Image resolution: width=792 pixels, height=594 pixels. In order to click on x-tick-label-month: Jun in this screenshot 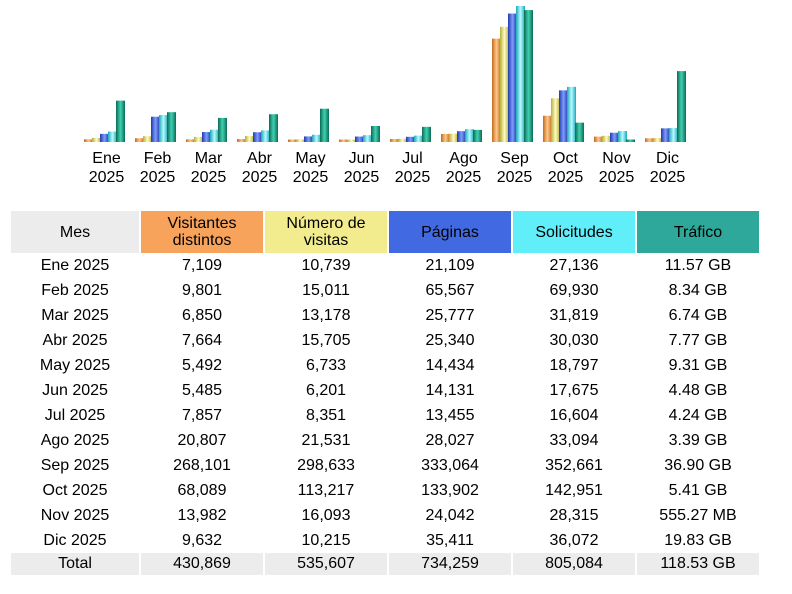, I will do `click(362, 158)`.